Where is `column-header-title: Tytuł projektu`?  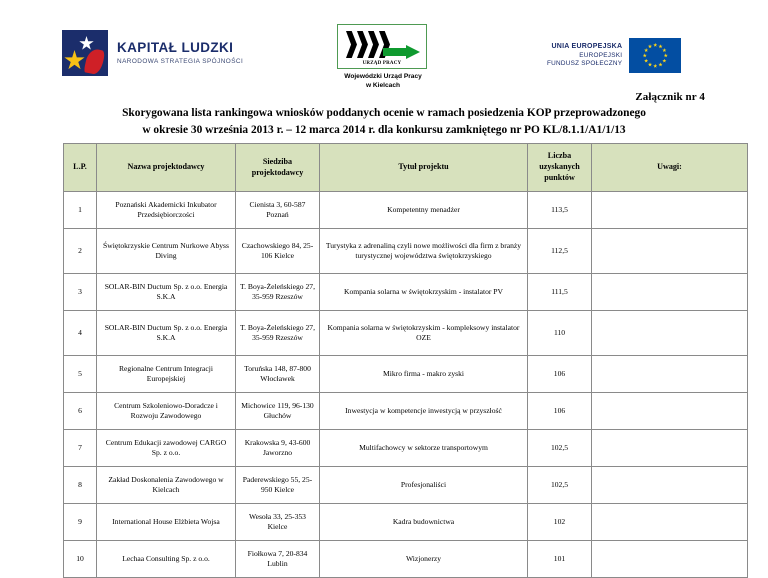
column-header-title: Tytuł projektu is located at coordinates (423, 167).